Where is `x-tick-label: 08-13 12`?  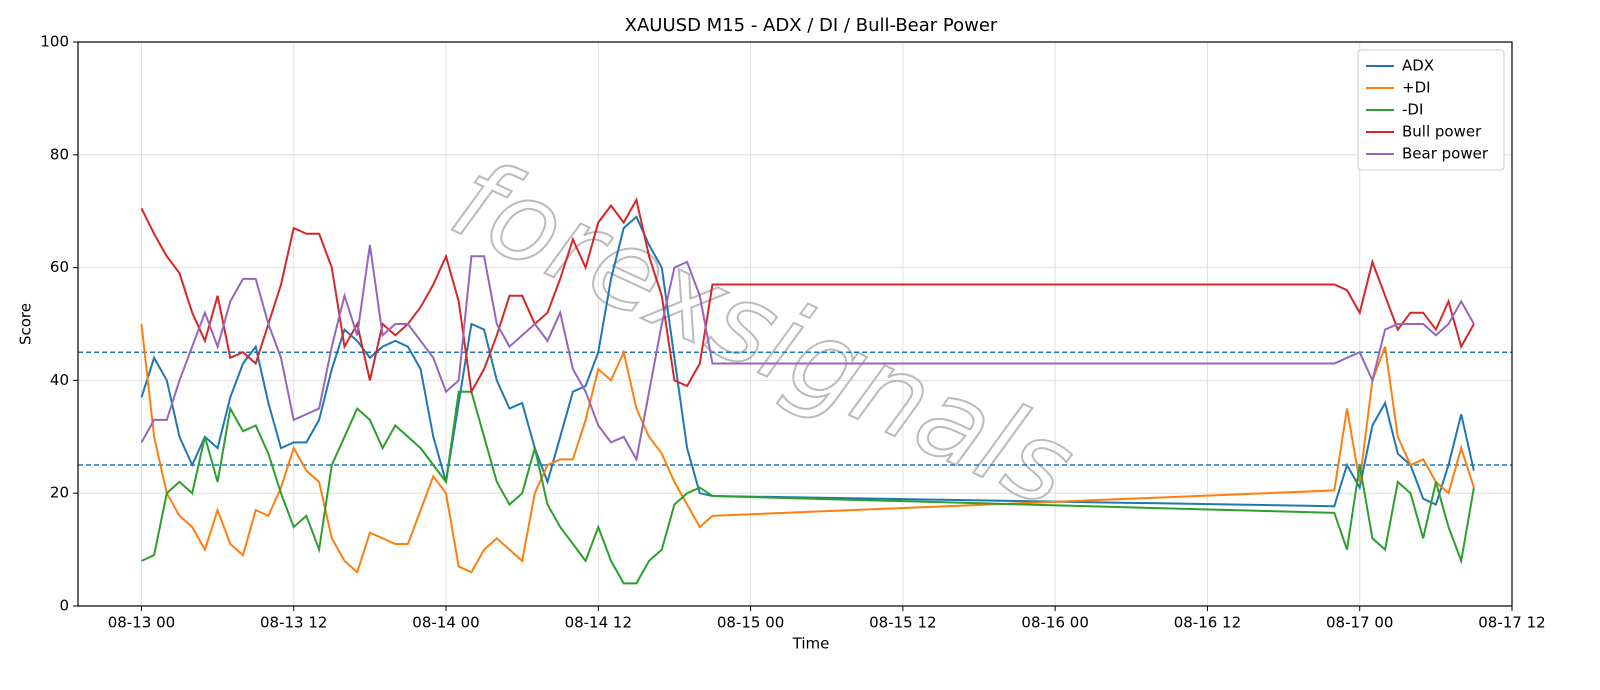 x-tick-label: 08-13 12 is located at coordinates (293, 623).